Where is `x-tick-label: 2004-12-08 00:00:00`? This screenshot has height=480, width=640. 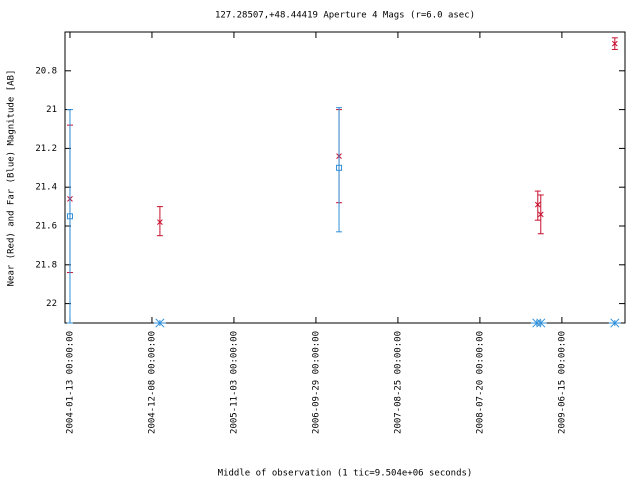 x-tick-label: 2004-12-08 00:00:00 is located at coordinates (152, 382).